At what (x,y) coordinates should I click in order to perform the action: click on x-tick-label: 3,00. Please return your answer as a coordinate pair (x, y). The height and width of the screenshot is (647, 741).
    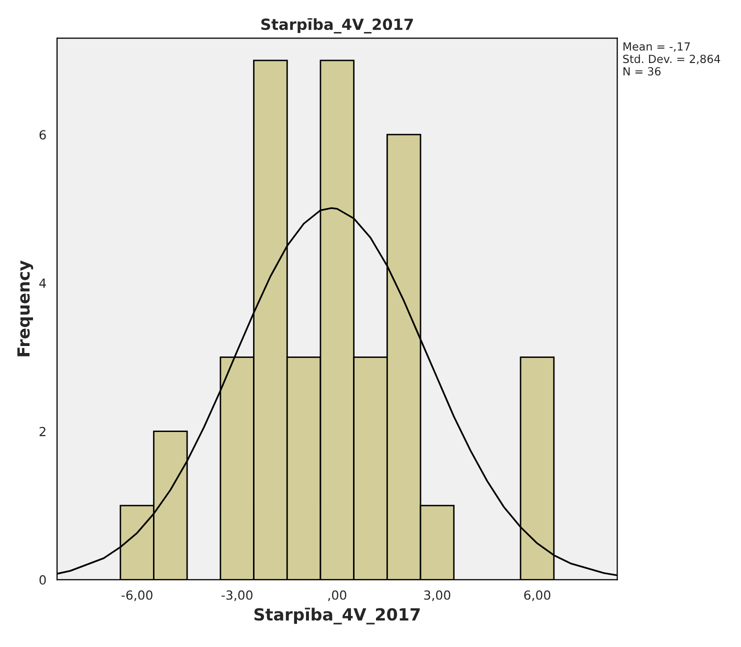
    Looking at the image, I should click on (437, 596).